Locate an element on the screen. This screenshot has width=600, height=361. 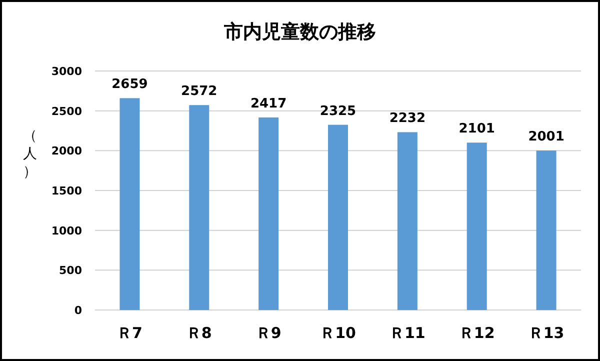
data-label: 2001 is located at coordinates (546, 137).